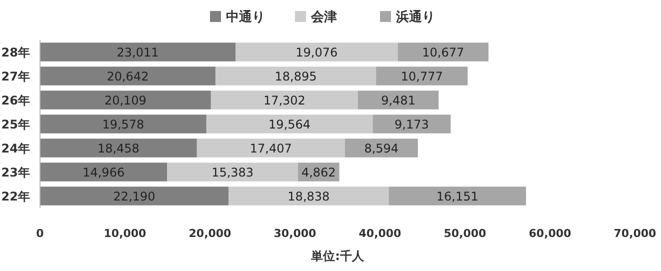  I want to click on data-label: 10,777, so click(421, 77).